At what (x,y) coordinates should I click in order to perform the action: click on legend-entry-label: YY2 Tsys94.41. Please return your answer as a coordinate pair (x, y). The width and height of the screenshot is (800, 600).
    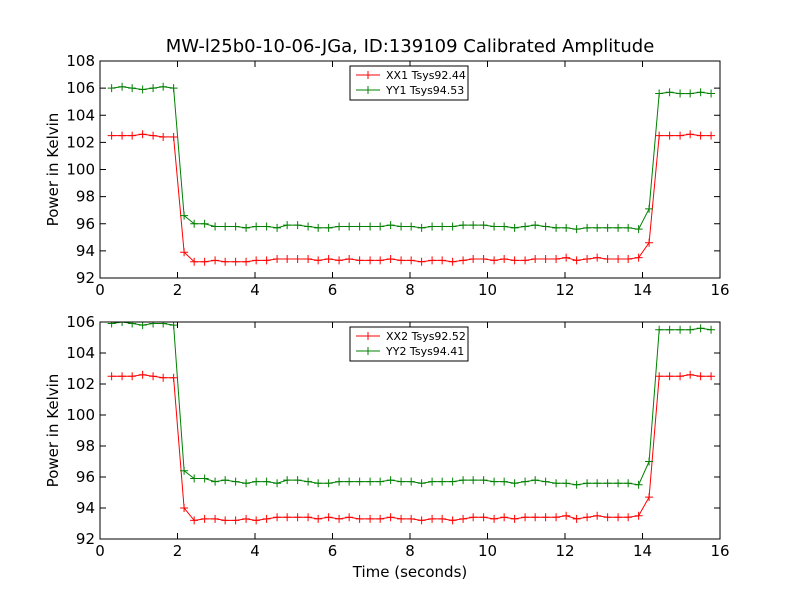
    Looking at the image, I should click on (424, 351).